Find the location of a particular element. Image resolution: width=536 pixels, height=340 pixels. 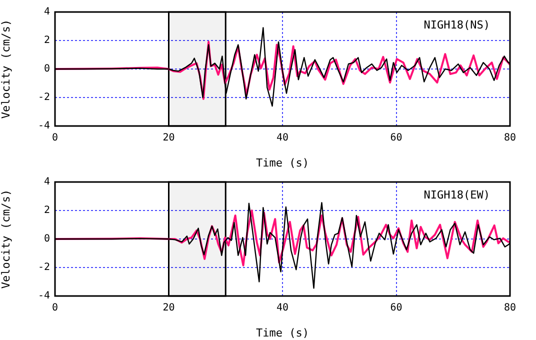

annotation: NIGH18(NS) is located at coordinates (457, 25).